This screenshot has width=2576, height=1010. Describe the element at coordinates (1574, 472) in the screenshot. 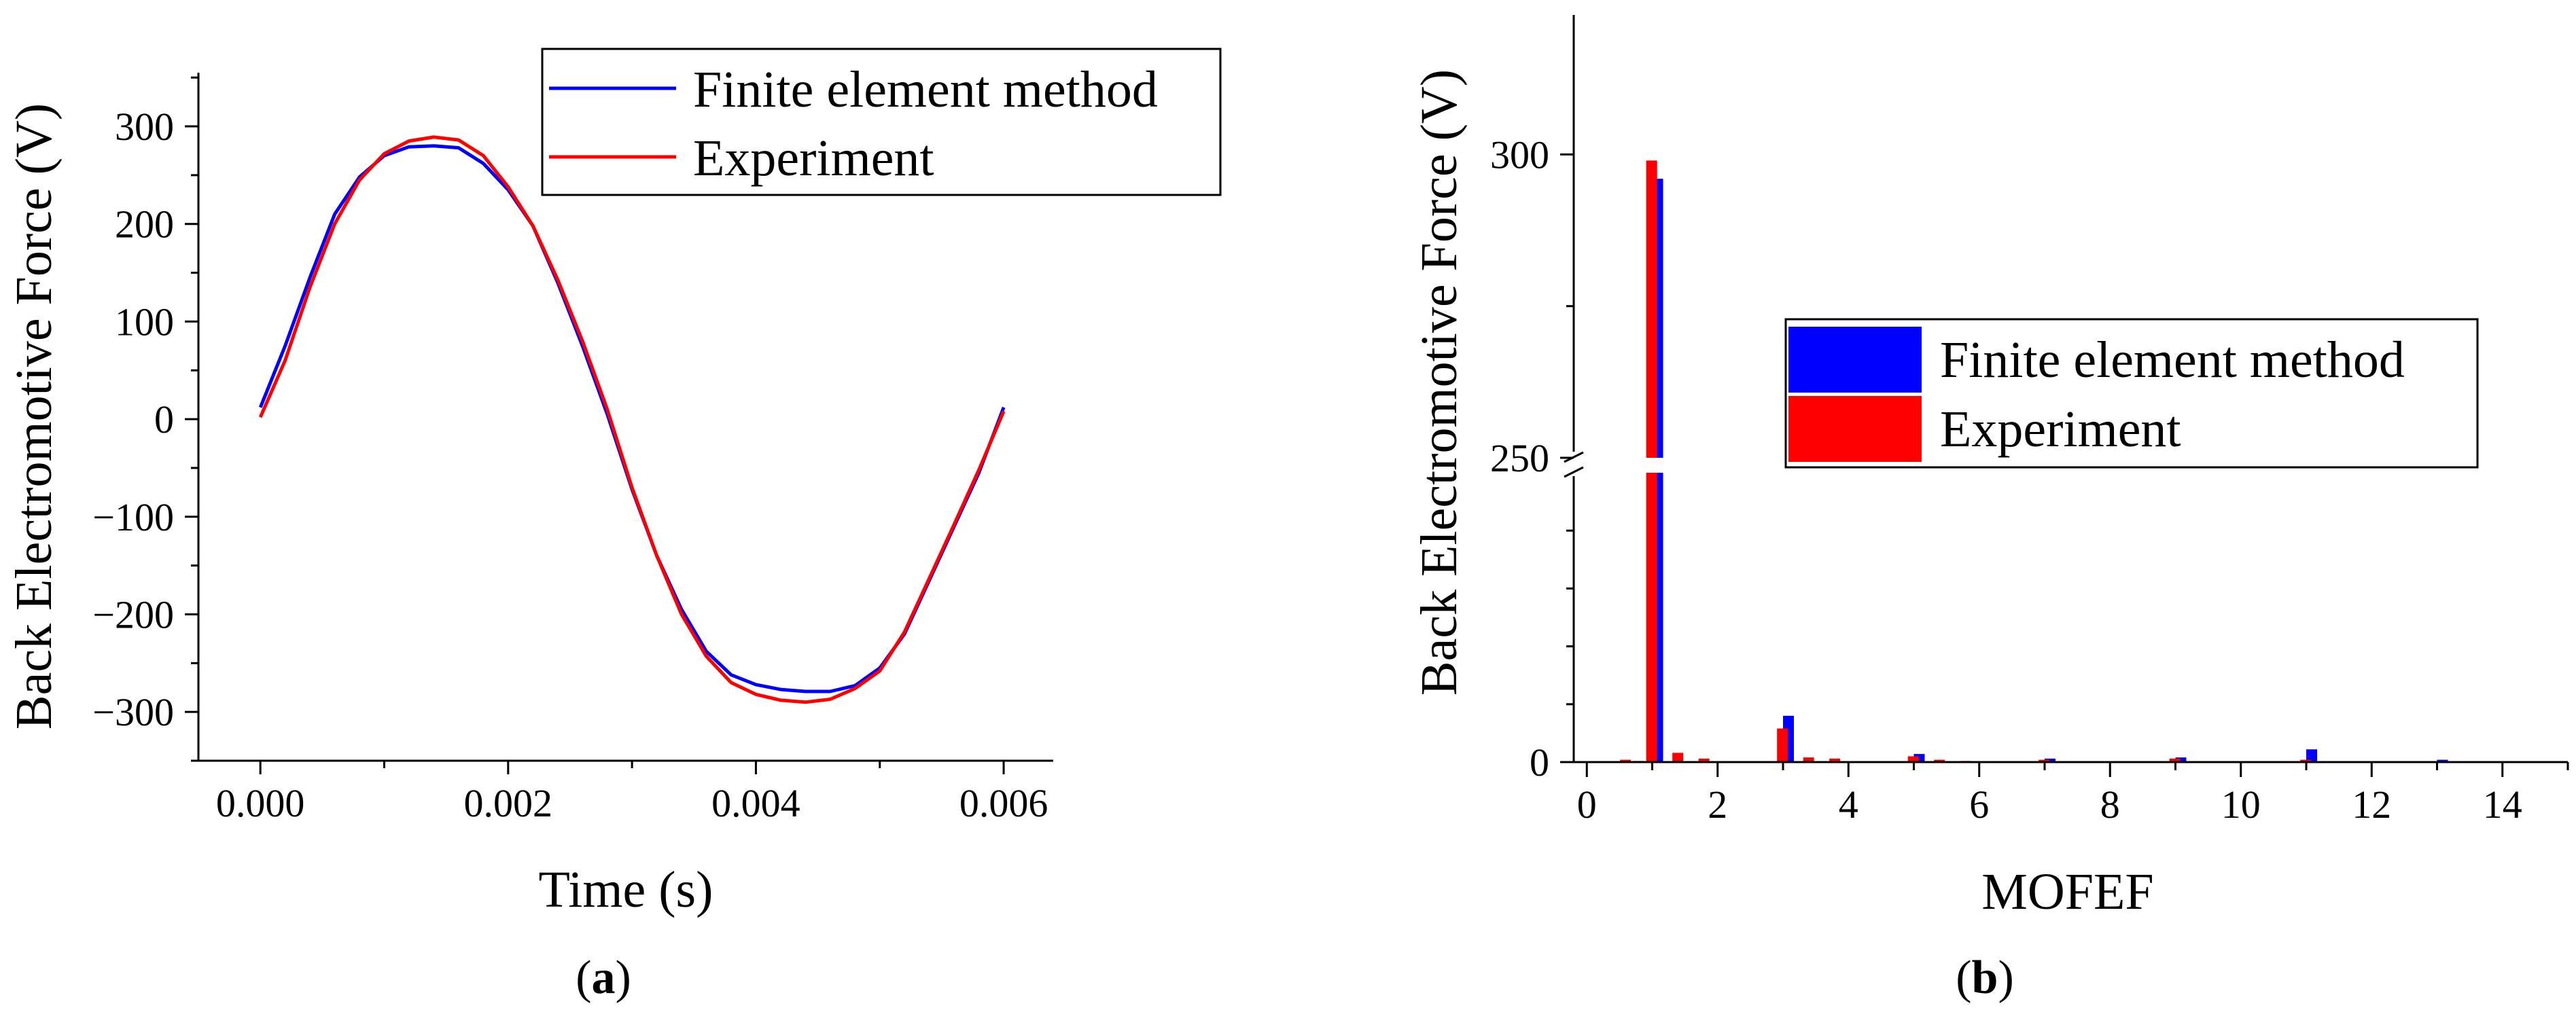

I see `panel-b-axis-break-mark-lower` at that location.